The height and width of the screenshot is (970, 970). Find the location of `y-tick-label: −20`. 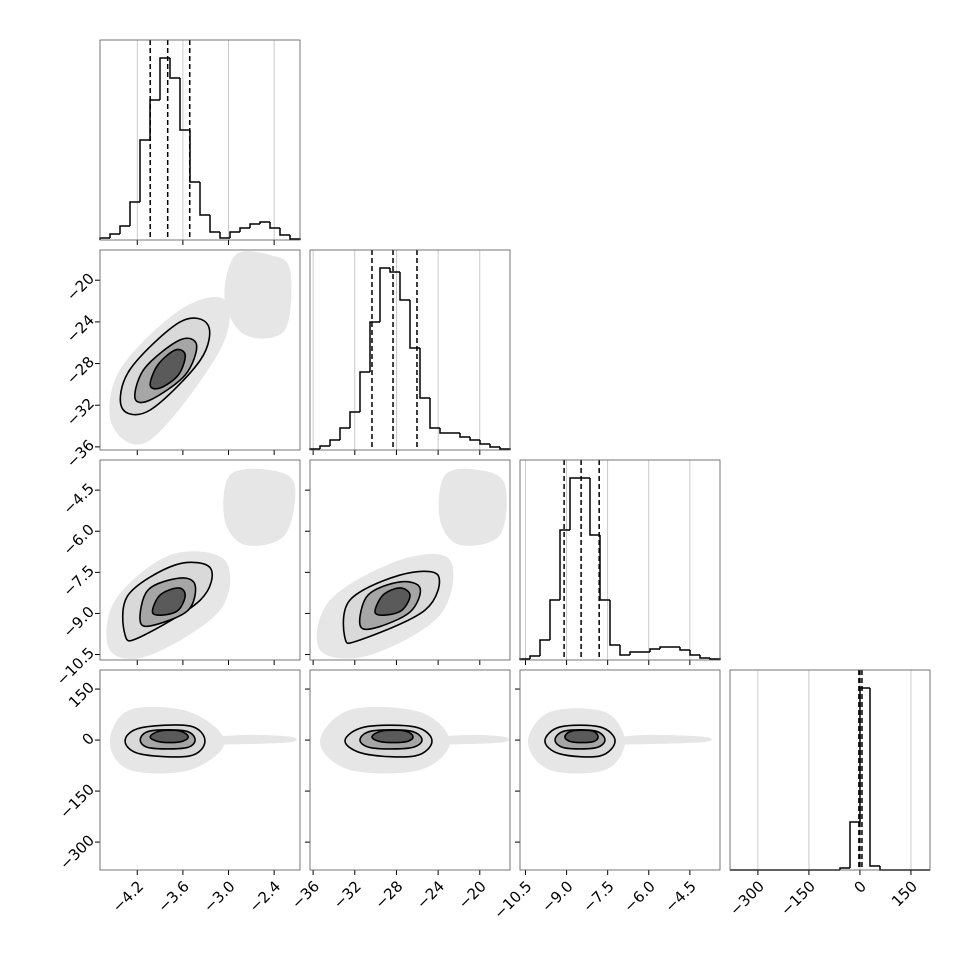

y-tick-label: −20 is located at coordinates (80, 286).